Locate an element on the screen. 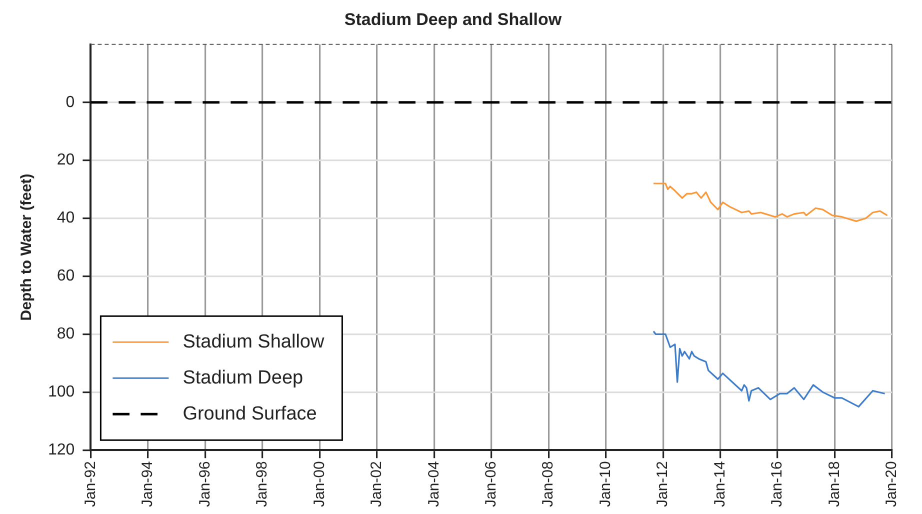 This screenshot has height=514, width=922. legend-label: Stadium Deep is located at coordinates (243, 377).